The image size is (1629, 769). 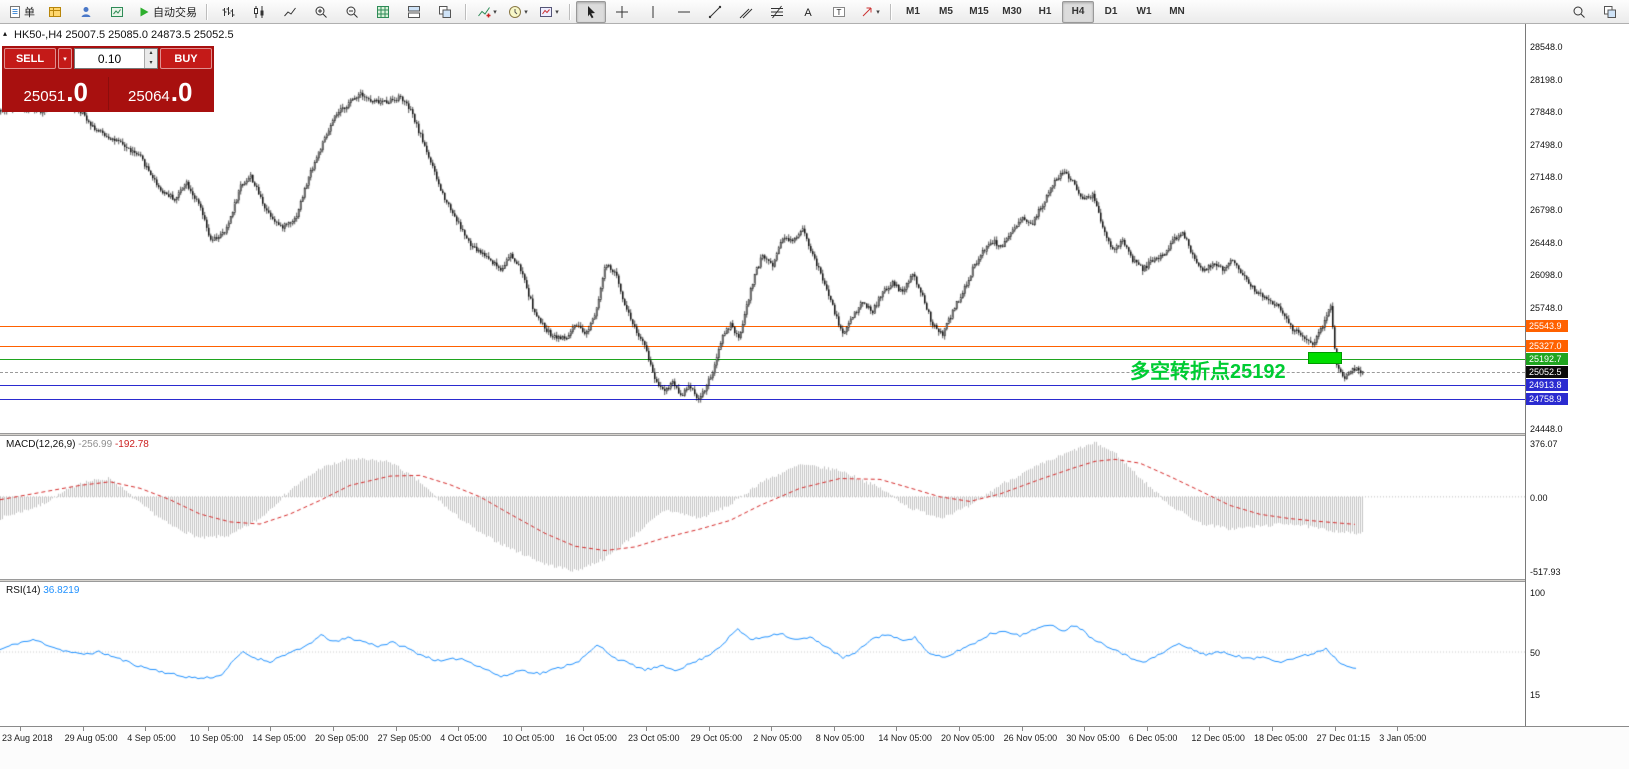 What do you see at coordinates (684, 12) in the screenshot?
I see `horizontal-line-button` at bounding box center [684, 12].